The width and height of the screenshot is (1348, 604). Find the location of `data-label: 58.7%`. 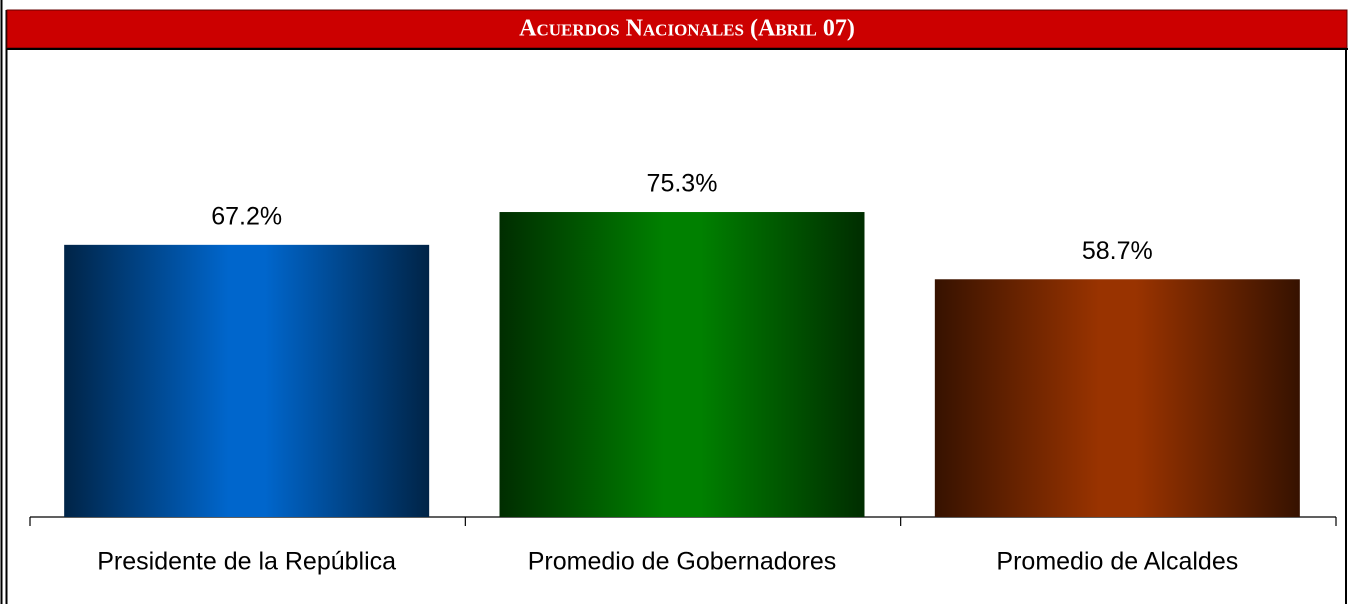

data-label: 58.7% is located at coordinates (1117, 251).